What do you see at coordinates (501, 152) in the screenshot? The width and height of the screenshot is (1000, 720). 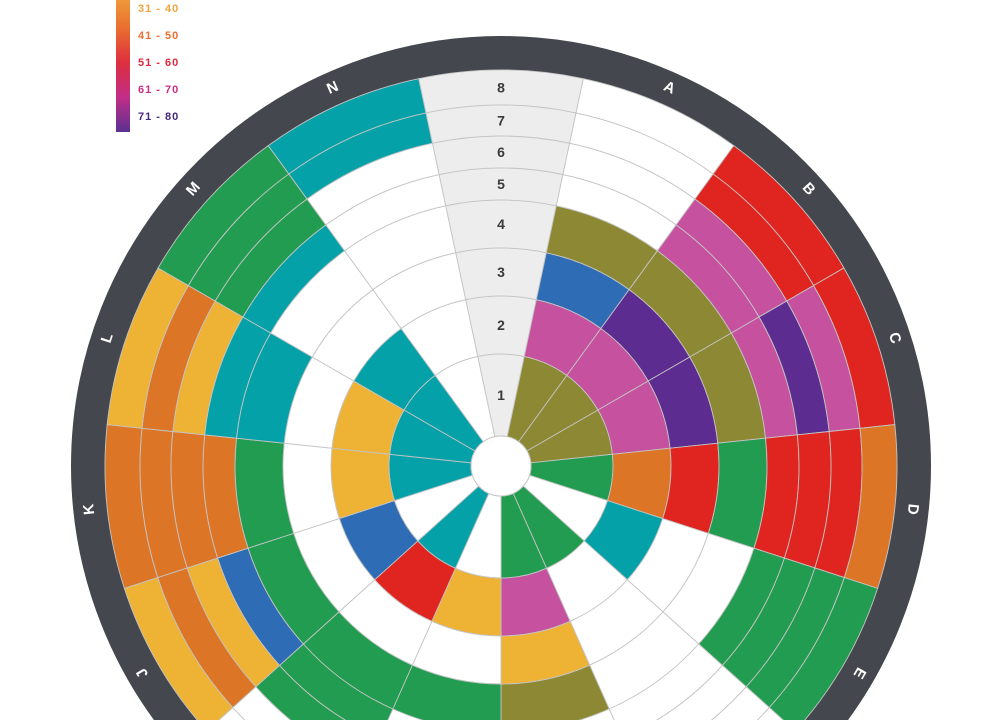 I see `ring-axis-label-6: 6` at bounding box center [501, 152].